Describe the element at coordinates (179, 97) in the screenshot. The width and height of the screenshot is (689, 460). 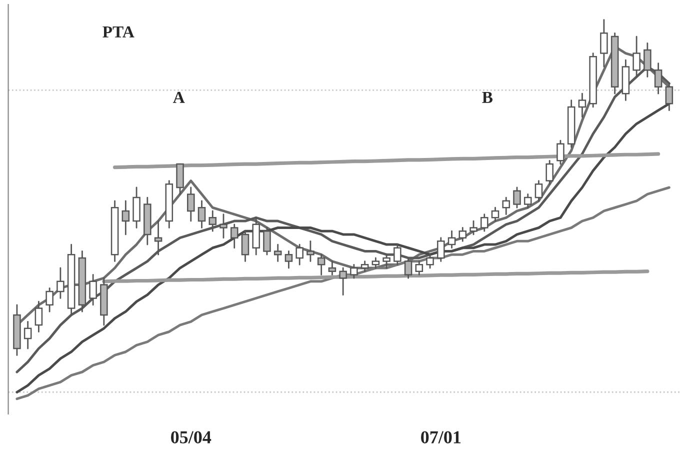
I see `annotation: A` at that location.